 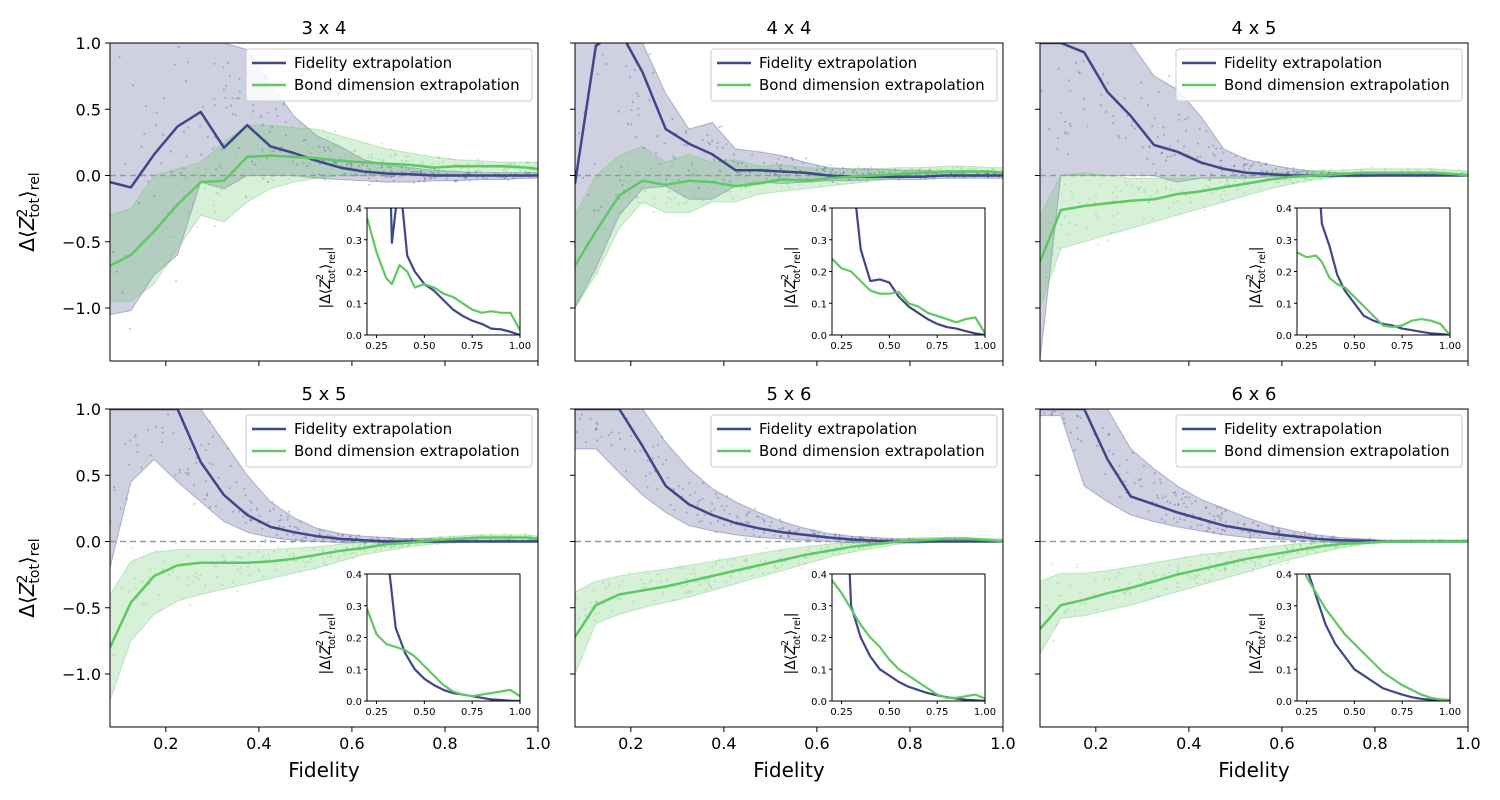 What do you see at coordinates (1188, 743) in the screenshot?
I see `x-tick-label: 0.4` at bounding box center [1188, 743].